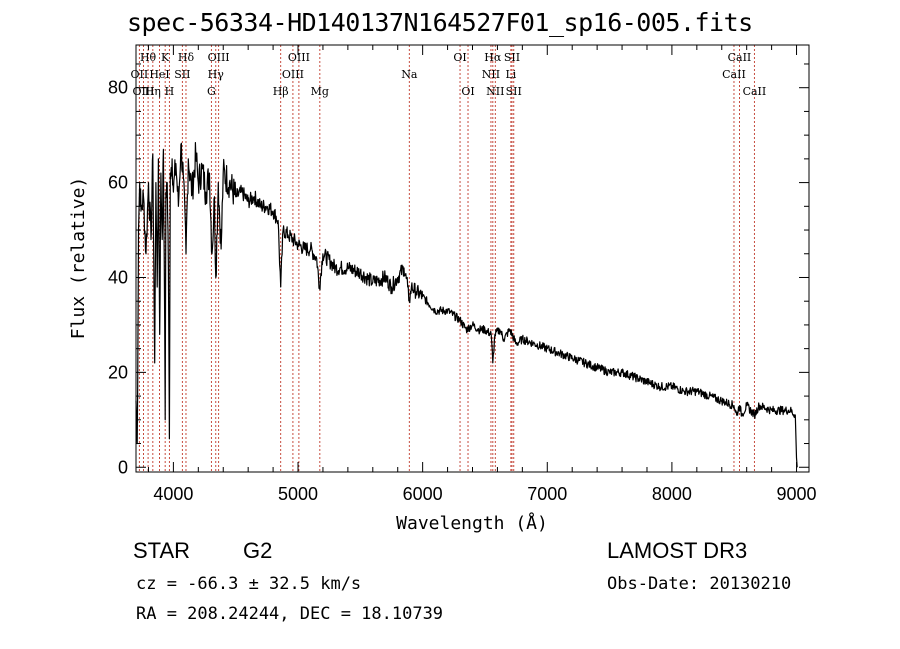  What do you see at coordinates (148, 57) in the screenshot?
I see `line-label-0: Hθ` at bounding box center [148, 57].